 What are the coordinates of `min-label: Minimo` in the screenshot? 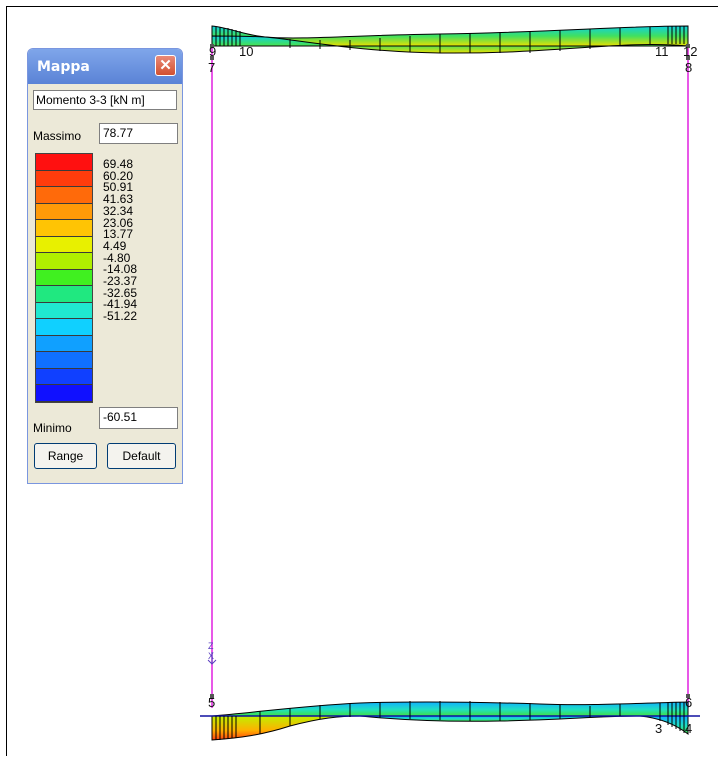 It's located at (52, 428).